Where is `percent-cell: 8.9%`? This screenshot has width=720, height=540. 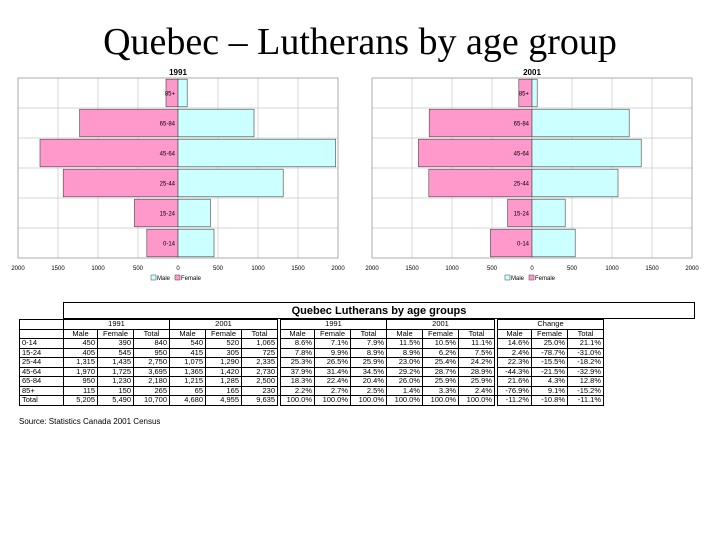 percent-cell: 8.9% is located at coordinates (404, 352).